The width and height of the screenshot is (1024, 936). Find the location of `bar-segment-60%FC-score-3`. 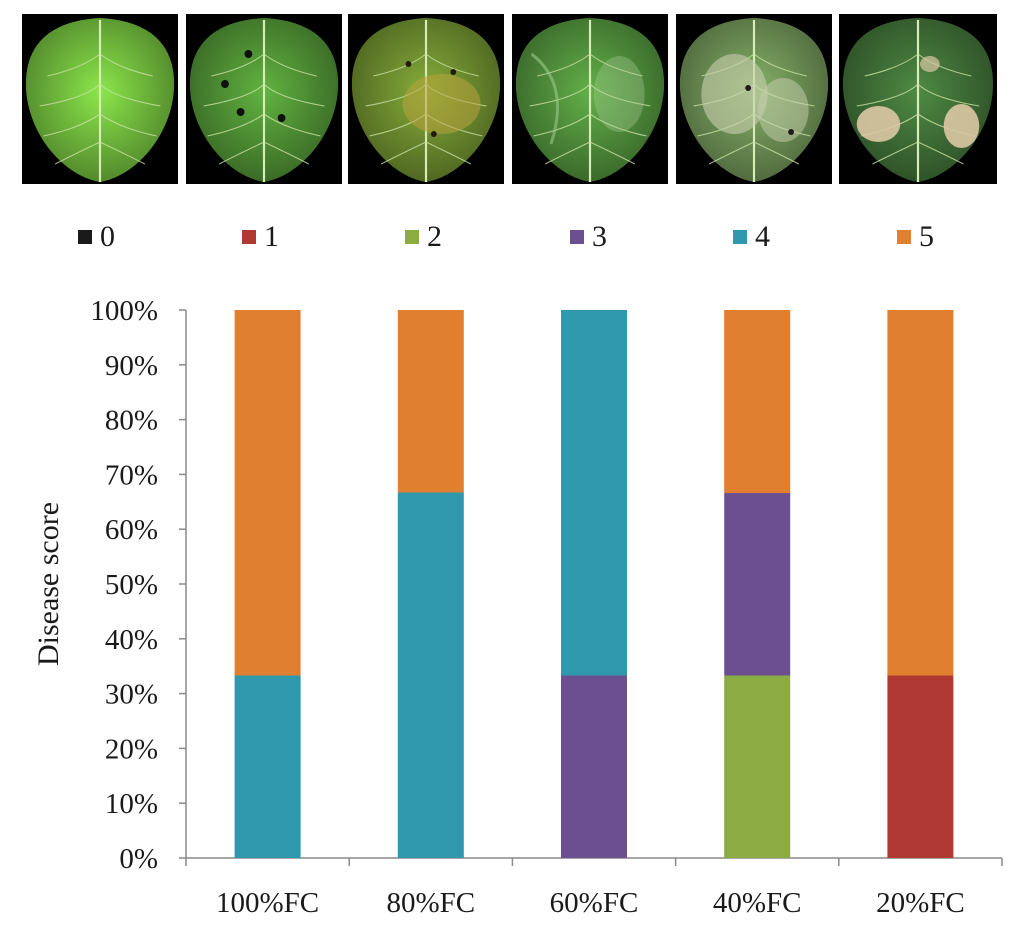

bar-segment-60%FC-score-3 is located at coordinates (594, 766).